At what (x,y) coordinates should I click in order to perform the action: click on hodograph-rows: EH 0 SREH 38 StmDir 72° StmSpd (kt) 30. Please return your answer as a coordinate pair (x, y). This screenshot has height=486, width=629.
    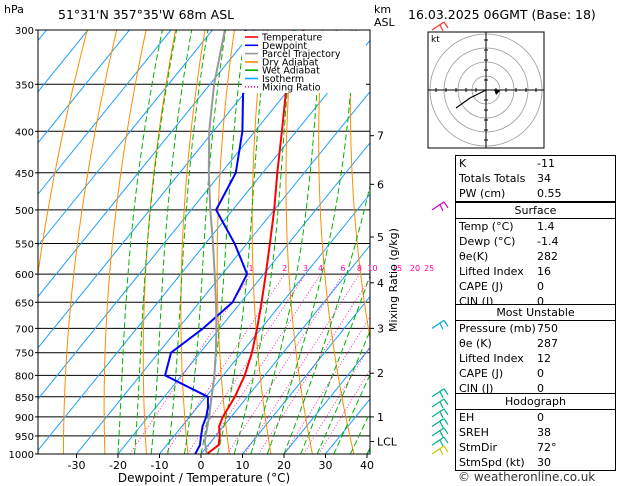
    Looking at the image, I should click on (535, 440).